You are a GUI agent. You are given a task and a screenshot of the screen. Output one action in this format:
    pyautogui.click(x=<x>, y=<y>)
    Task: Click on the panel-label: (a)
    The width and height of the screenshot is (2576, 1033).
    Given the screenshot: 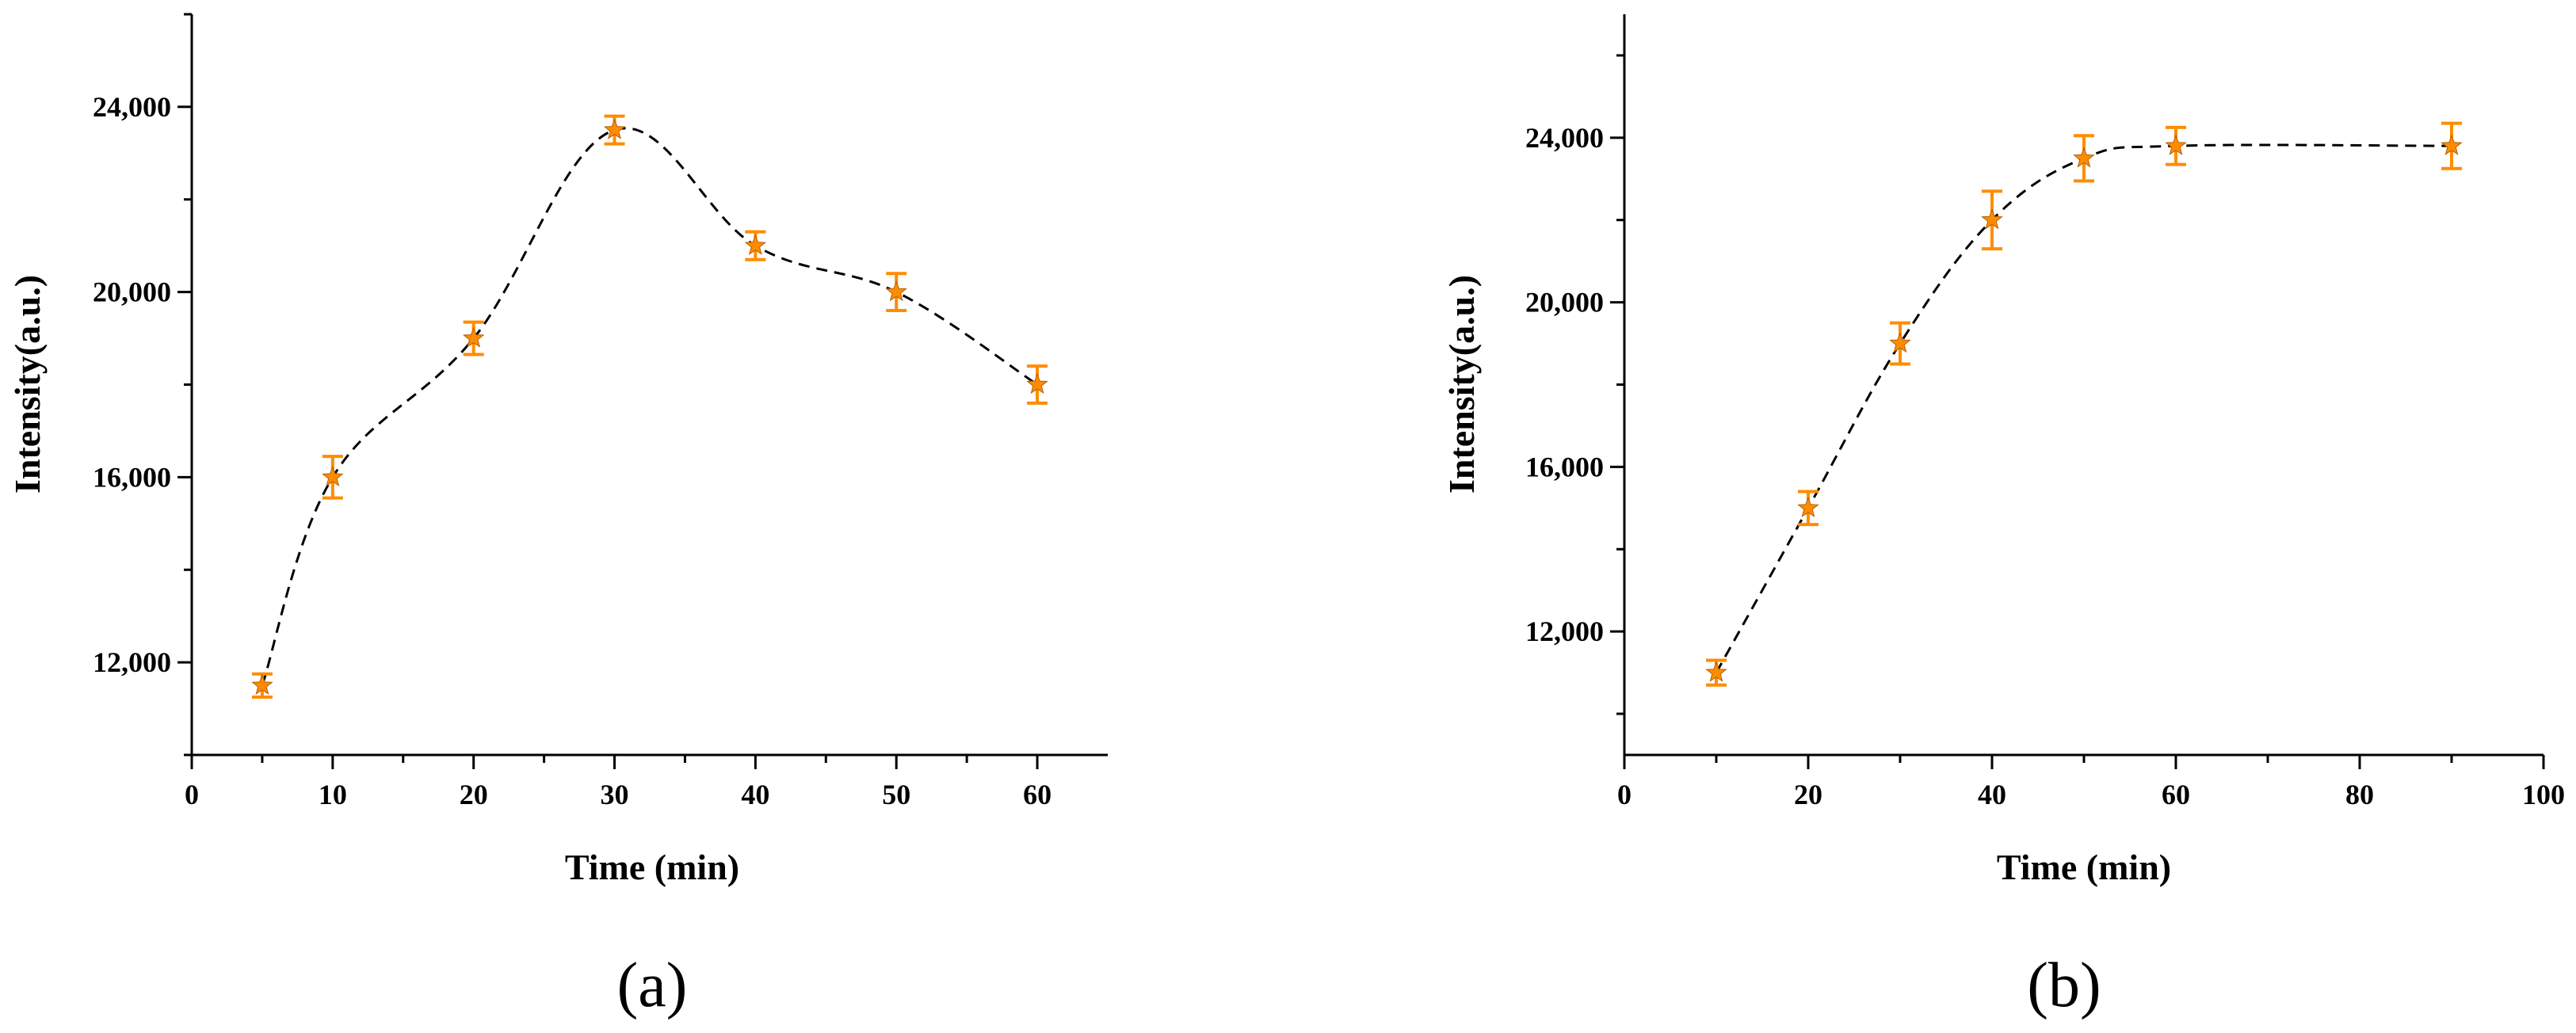 What is the action you would take?
    pyautogui.click(x=652, y=986)
    